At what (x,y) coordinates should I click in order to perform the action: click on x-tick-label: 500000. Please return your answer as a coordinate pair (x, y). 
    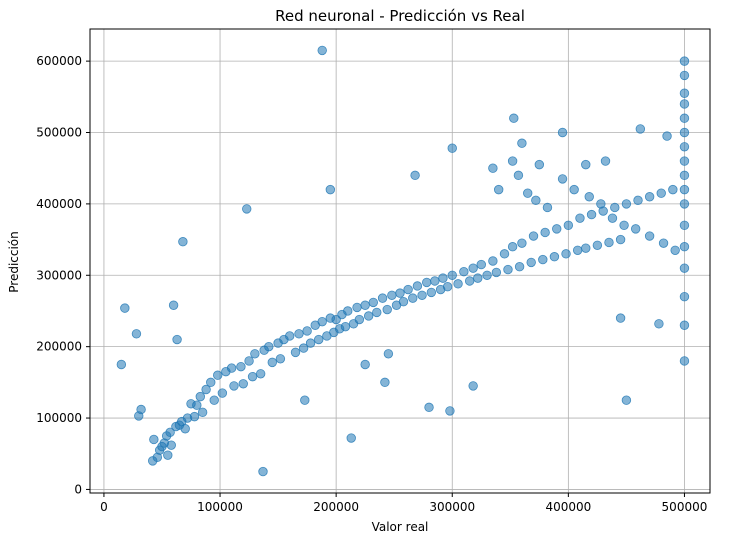
    Looking at the image, I should click on (685, 507).